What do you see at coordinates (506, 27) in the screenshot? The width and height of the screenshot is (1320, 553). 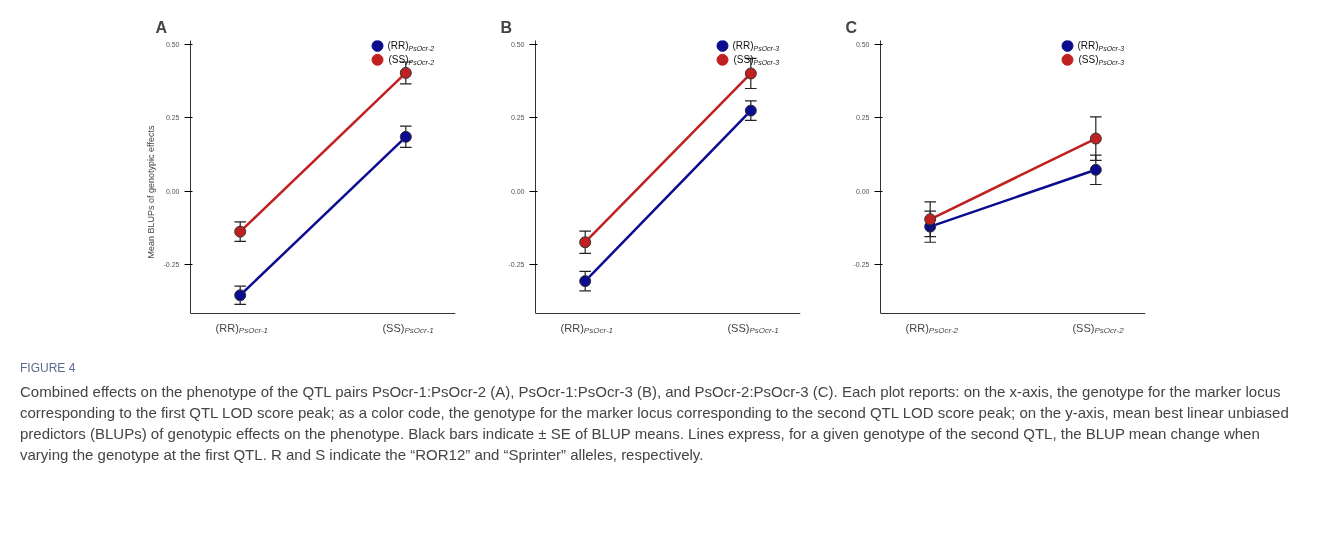 I see `chart-title: B` at bounding box center [506, 27].